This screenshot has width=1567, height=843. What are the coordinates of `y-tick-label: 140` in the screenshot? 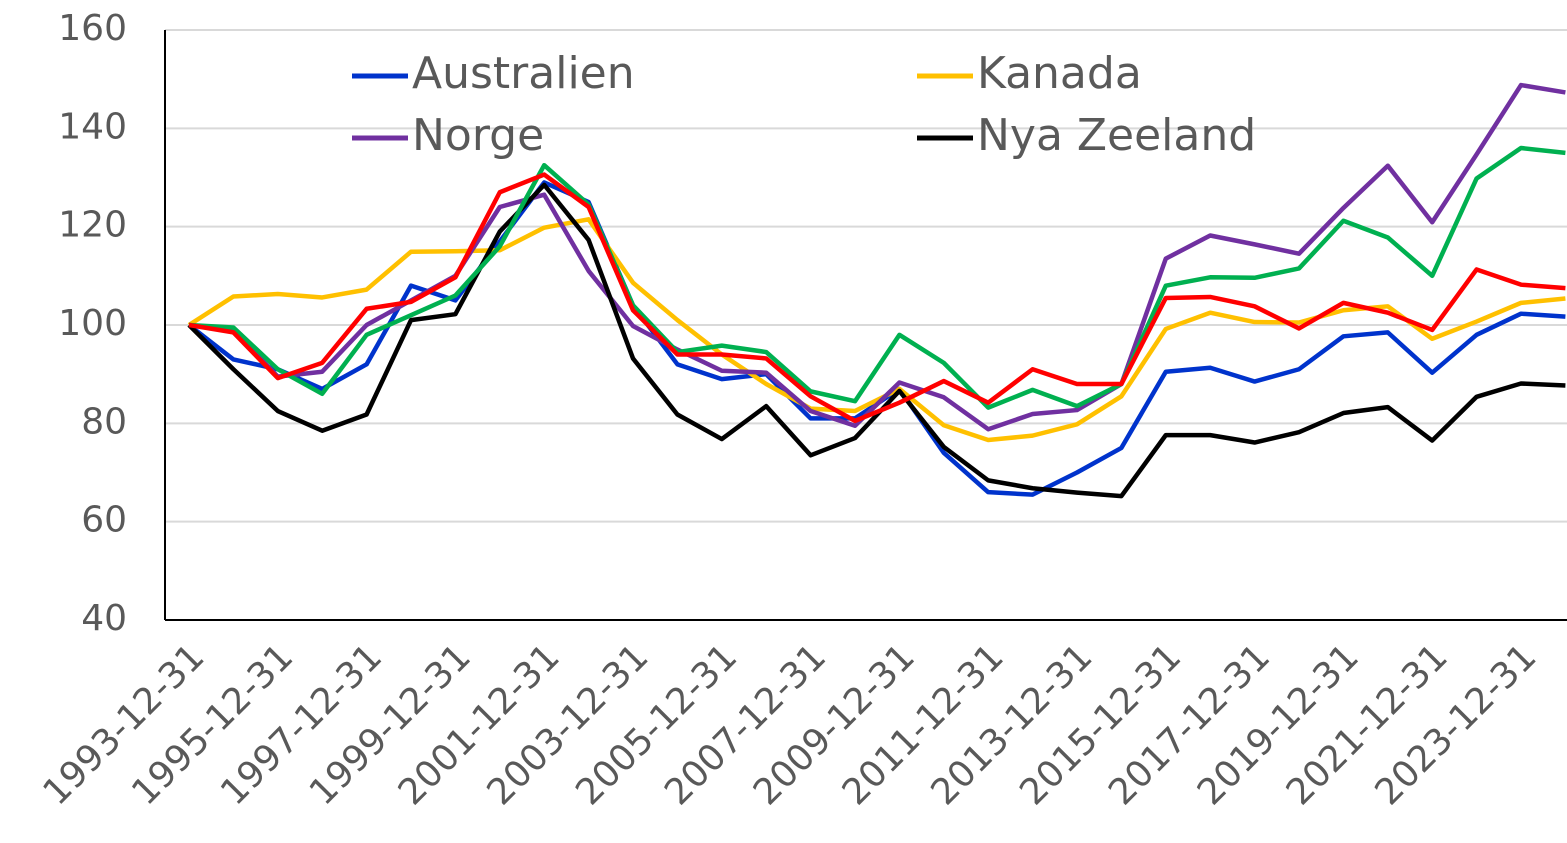 It's located at (92, 126).